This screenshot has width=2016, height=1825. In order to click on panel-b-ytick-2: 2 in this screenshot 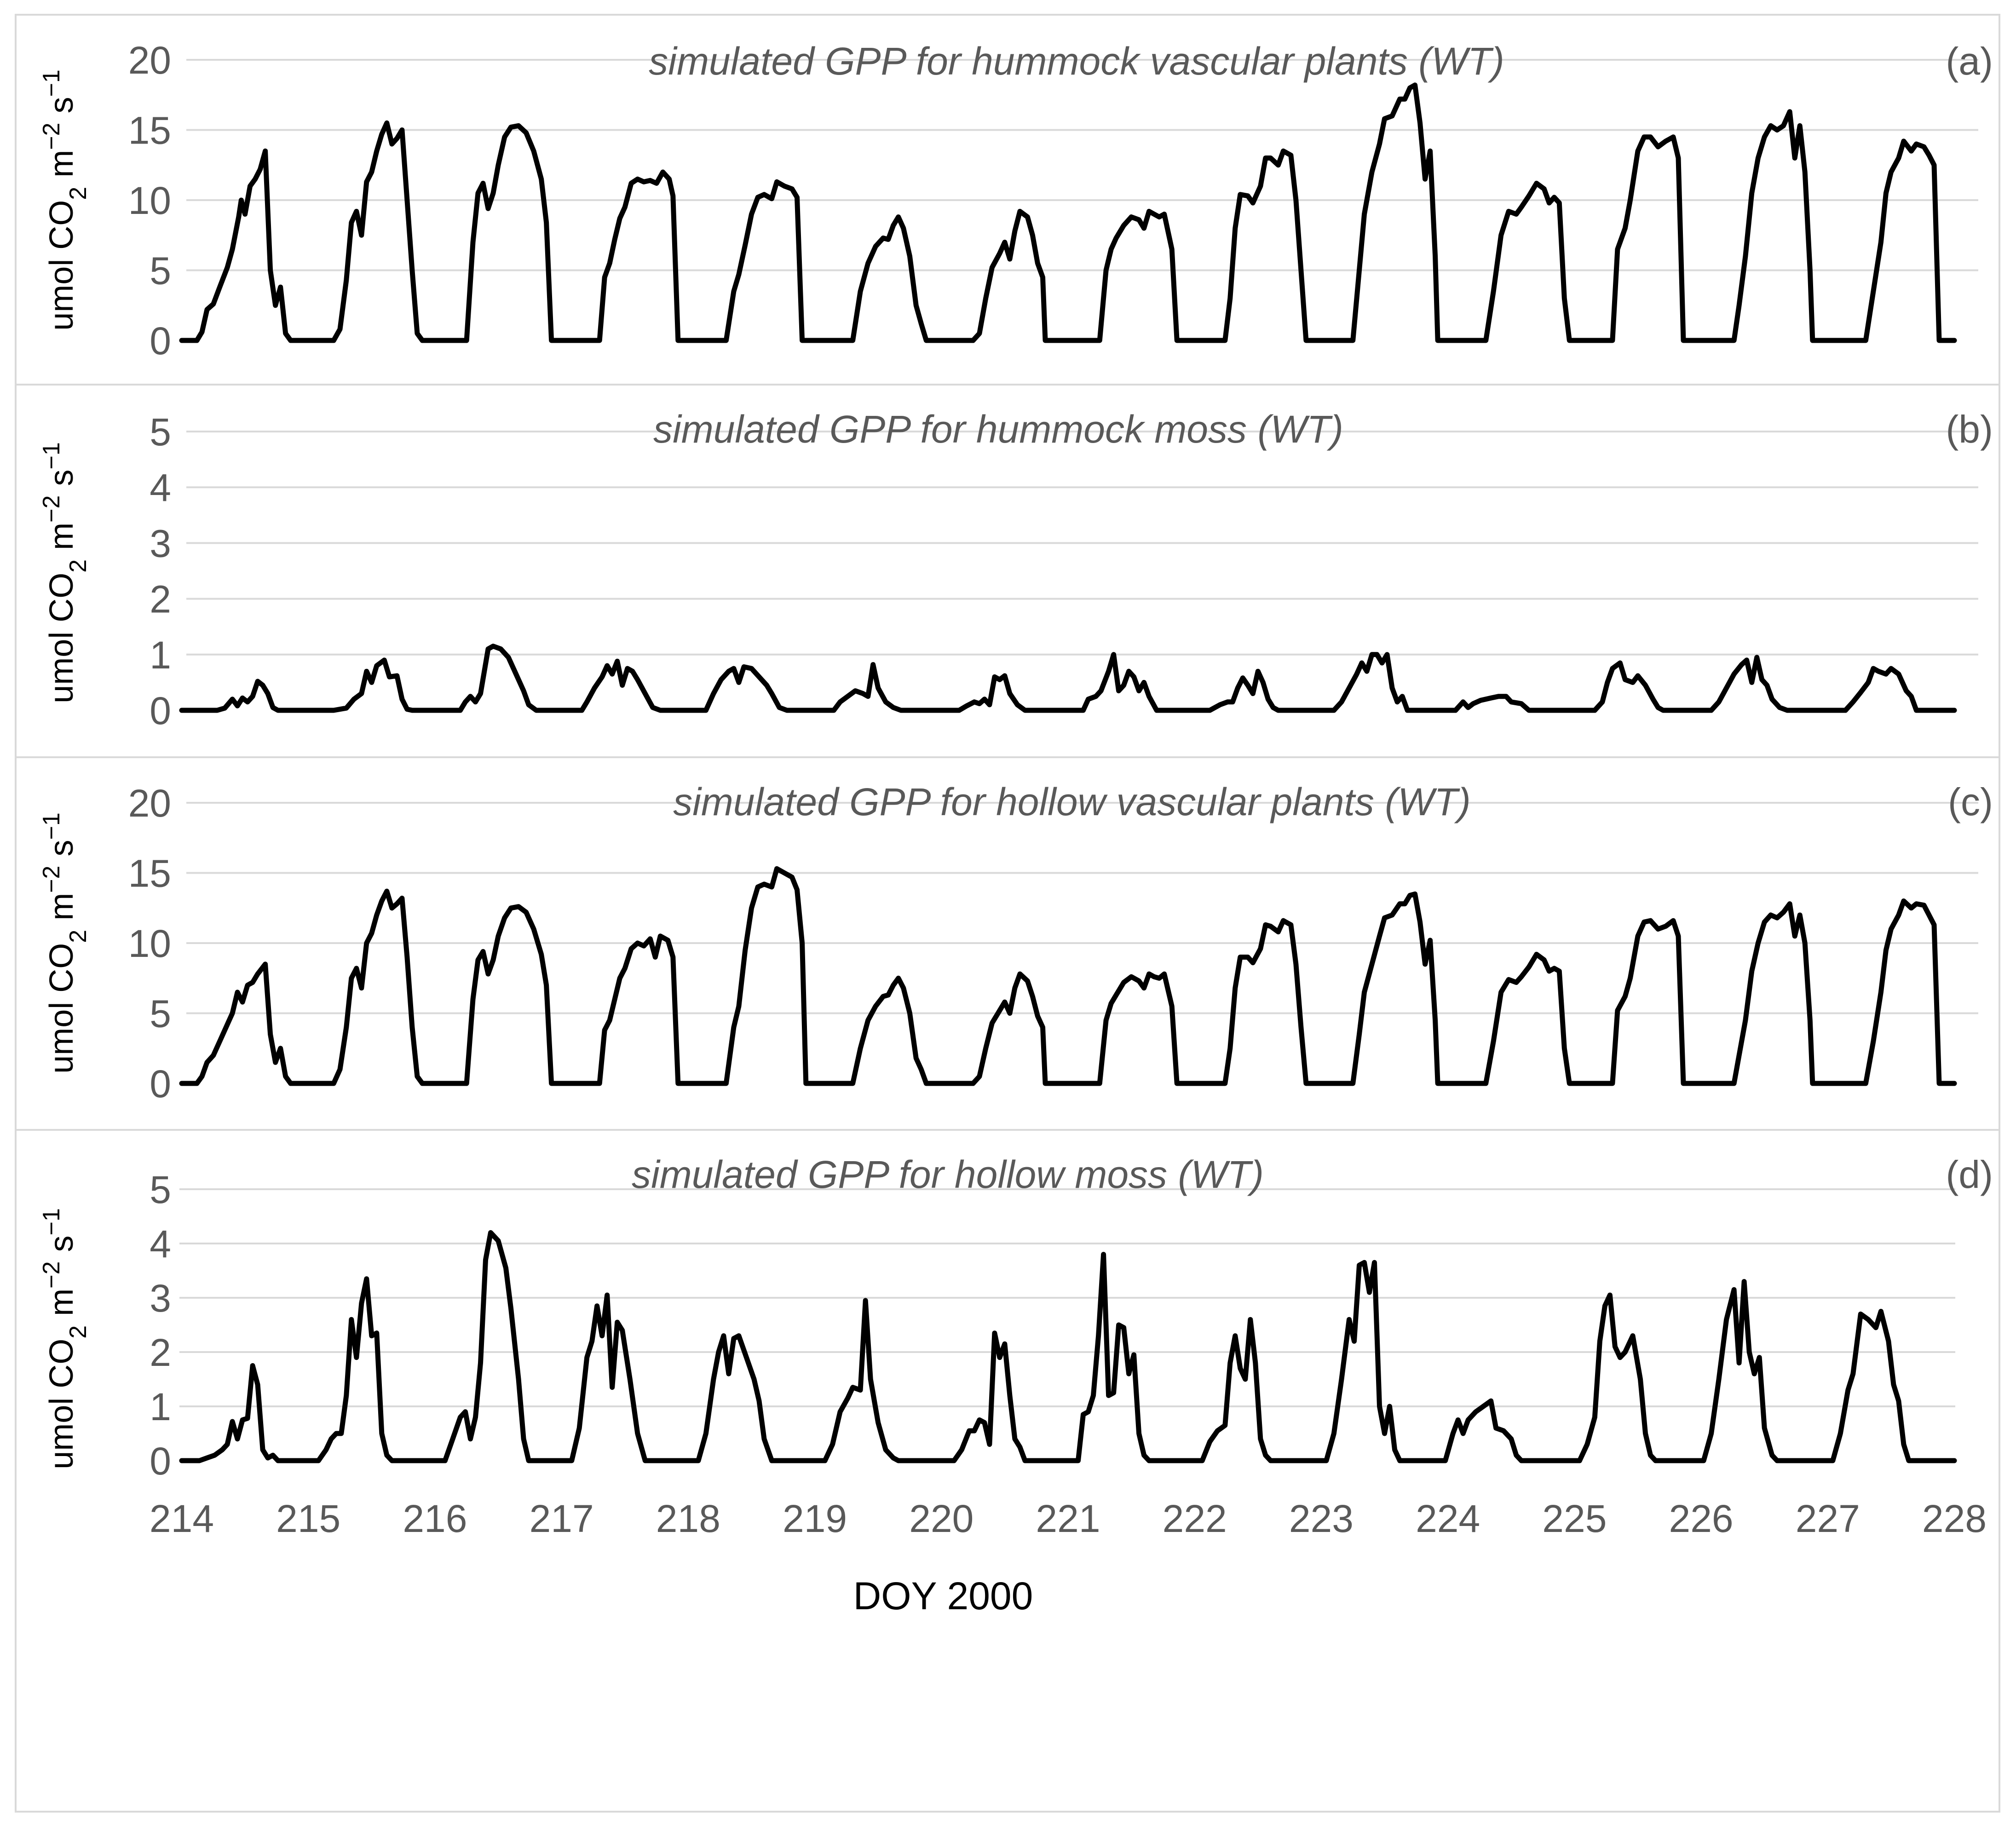, I will do `click(160, 600)`.